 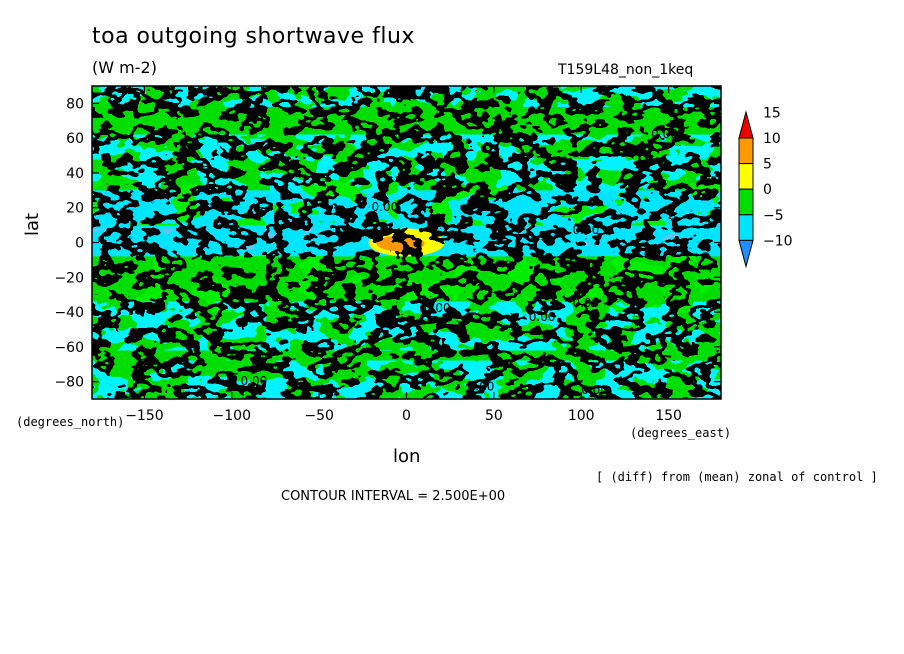 I want to click on band-equator-dark, so click(x=406, y=239).